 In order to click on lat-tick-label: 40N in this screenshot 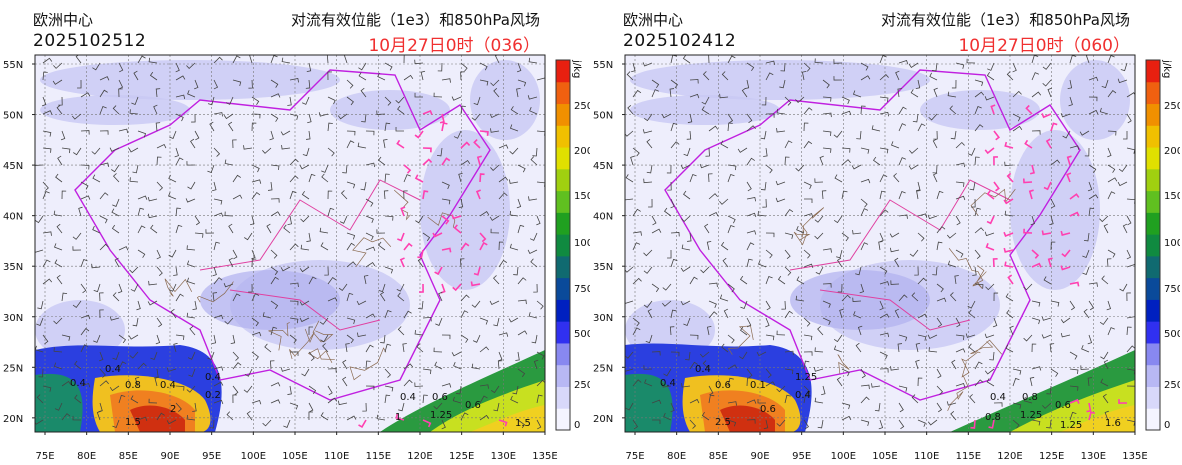, I will do `click(603, 217)`.